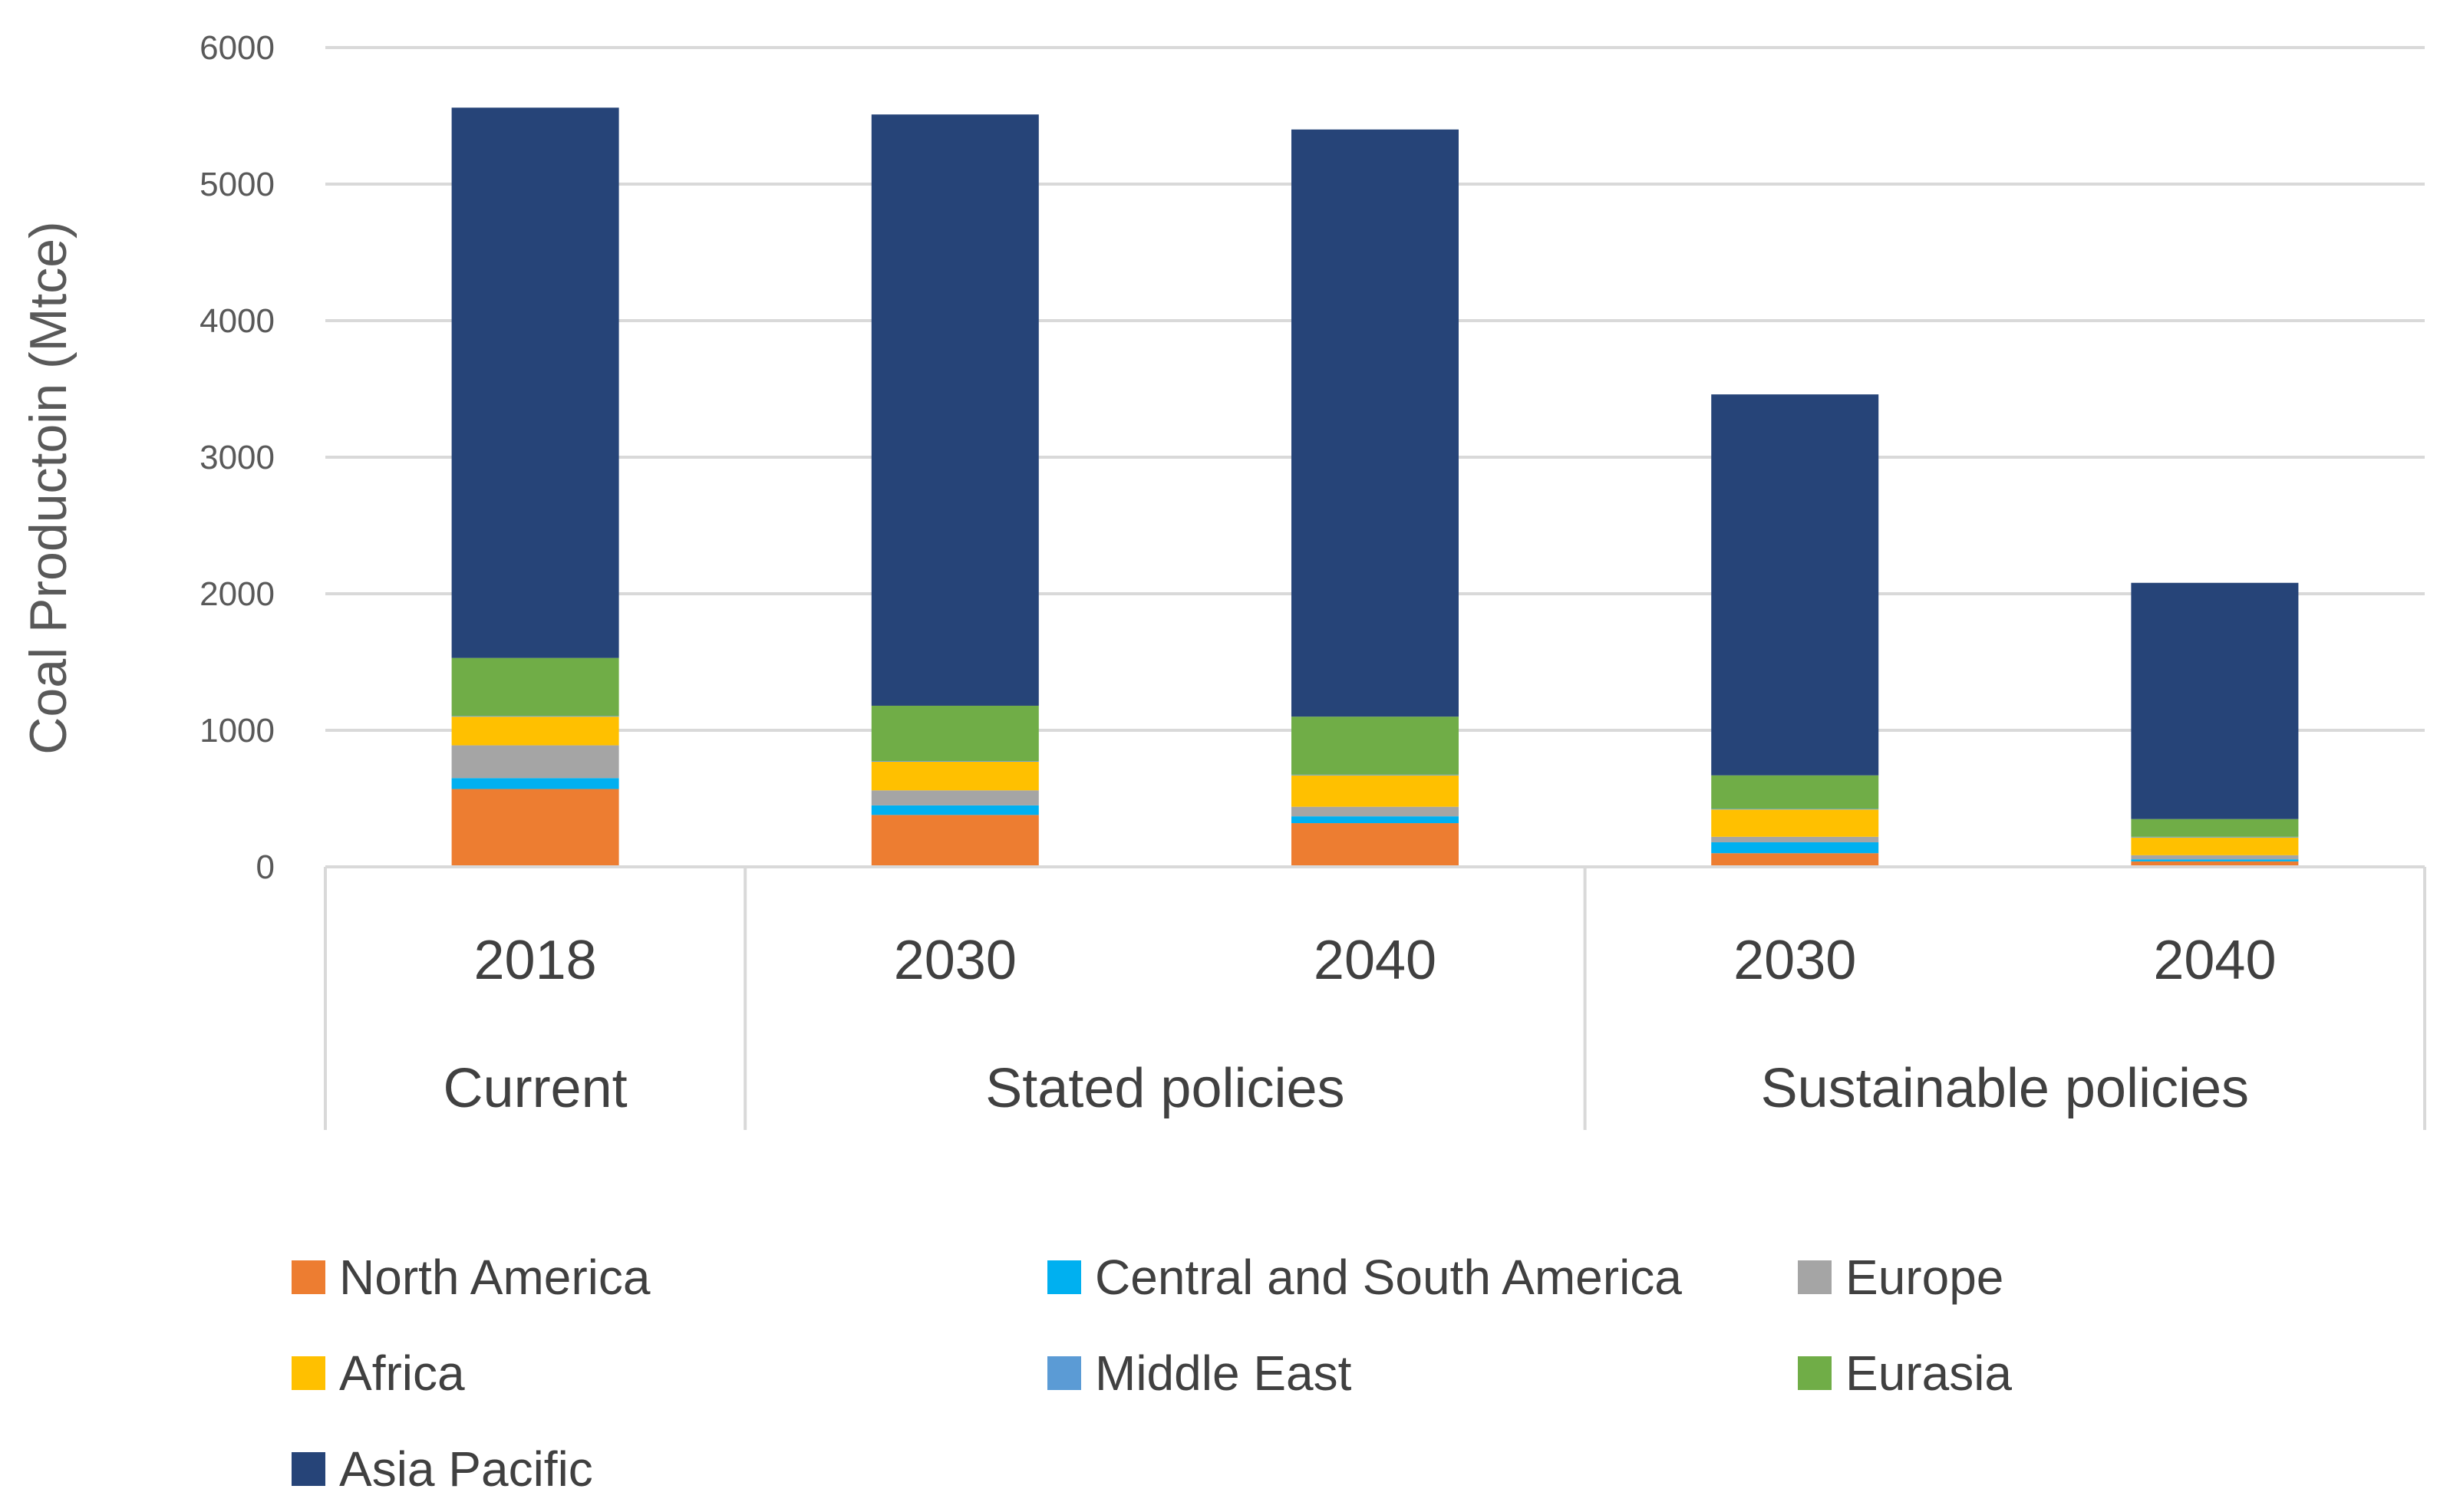  I want to click on y-tick-label: 3000, so click(237, 457).